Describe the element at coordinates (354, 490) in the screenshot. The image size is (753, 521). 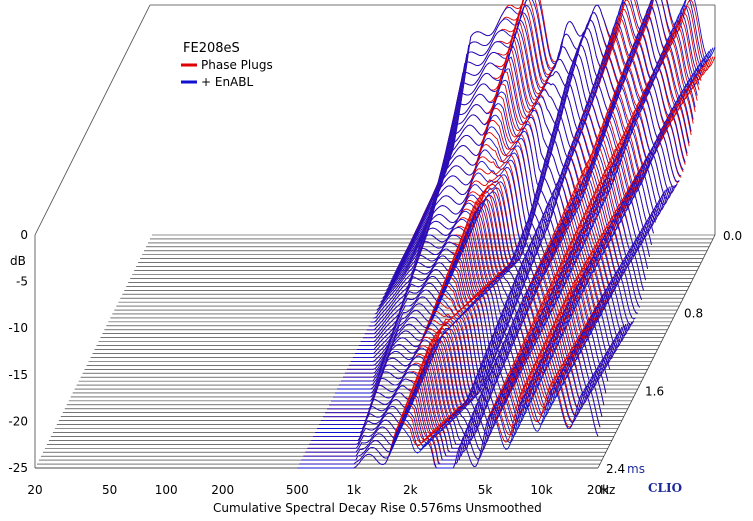
I see `x-tick-label: 1k` at that location.